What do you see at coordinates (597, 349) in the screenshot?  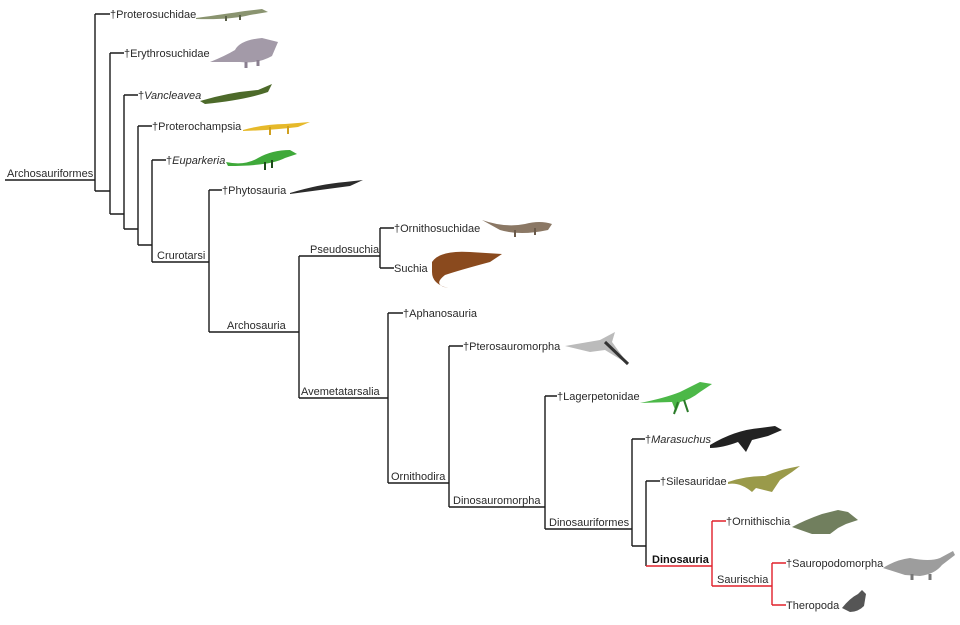 I see `pterosauromorpha-illustration` at bounding box center [597, 349].